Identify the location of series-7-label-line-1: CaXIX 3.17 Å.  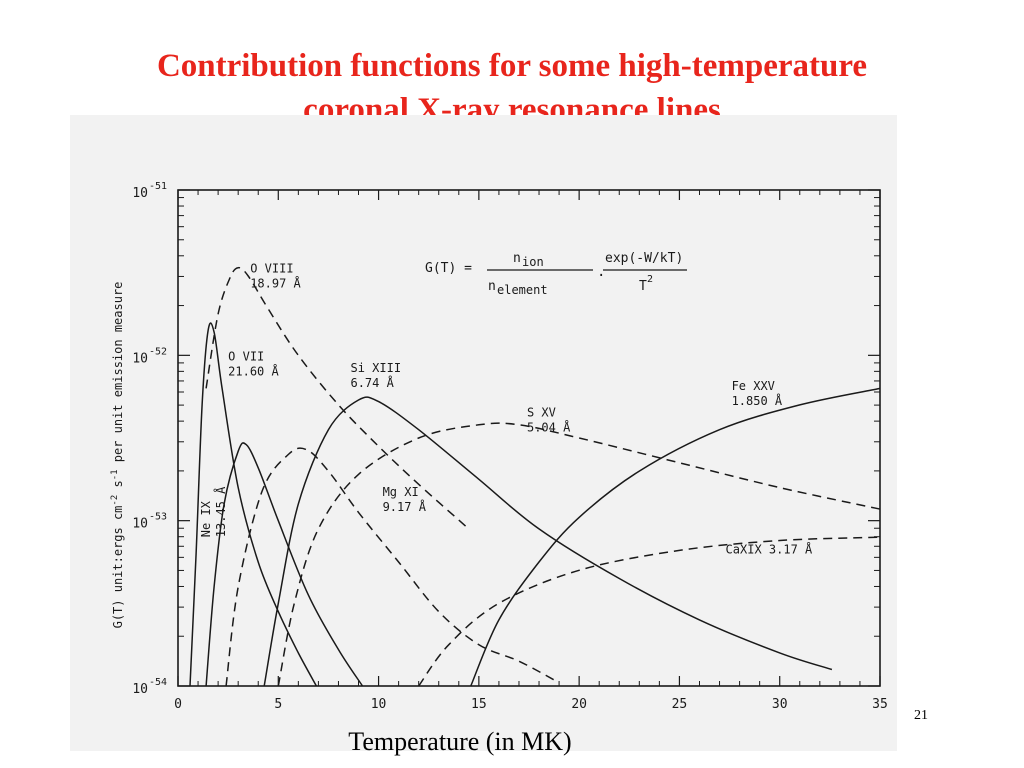
(769, 549).